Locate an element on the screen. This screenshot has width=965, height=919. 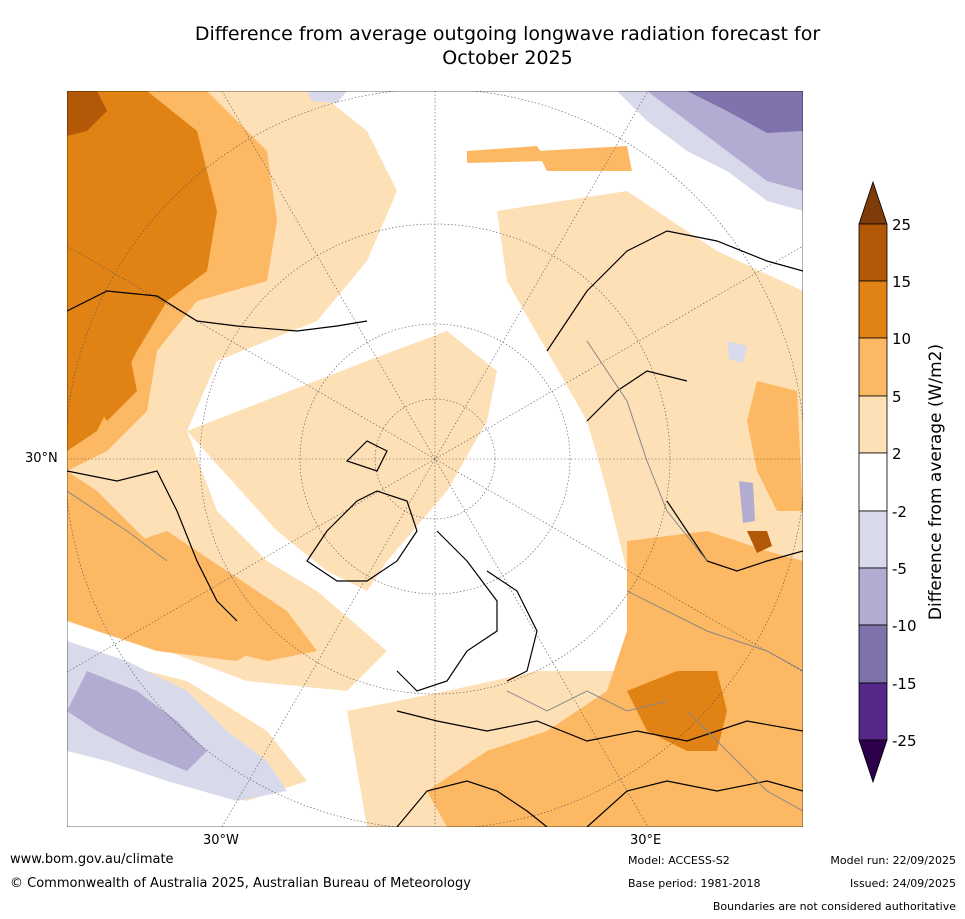
colorbar-tick-m15: -15 is located at coordinates (904, 684).